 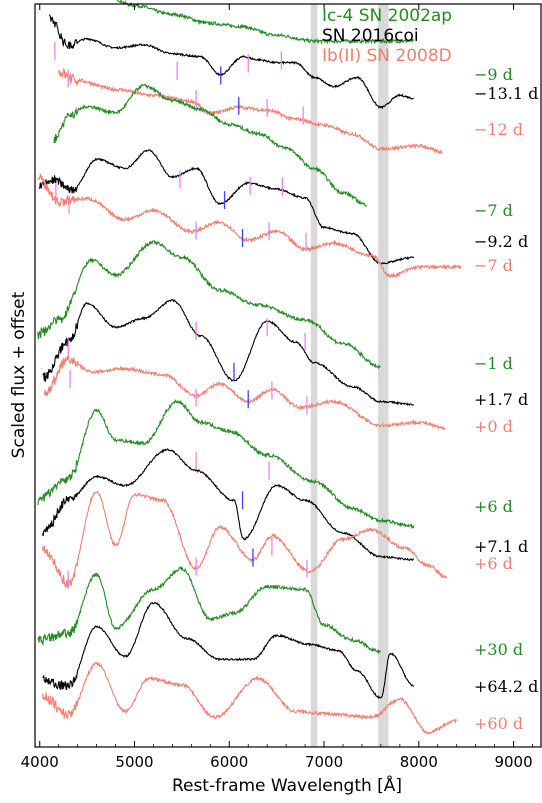 I want to click on x-tick-label-4000: 4000, so click(x=40, y=762).